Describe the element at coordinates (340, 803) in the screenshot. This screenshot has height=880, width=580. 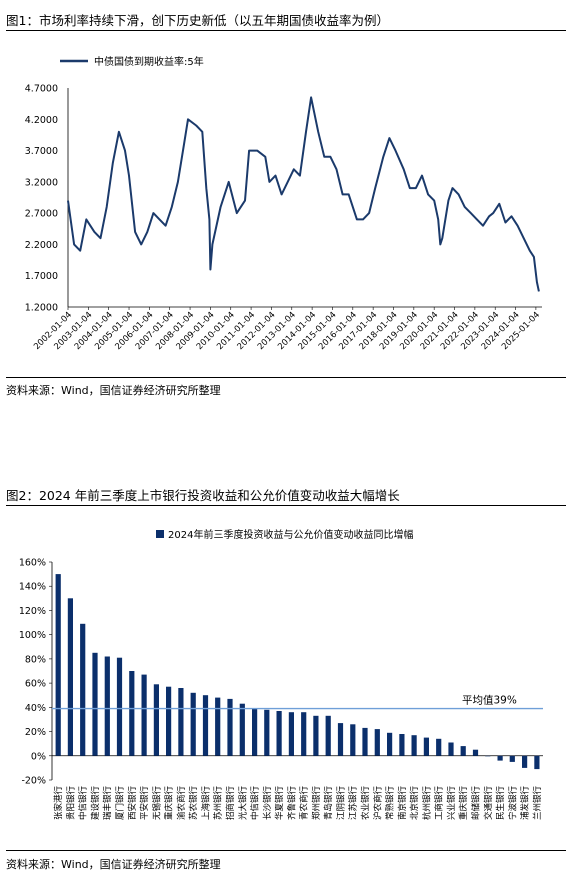
I see `category-label: 江阴银行` at that location.